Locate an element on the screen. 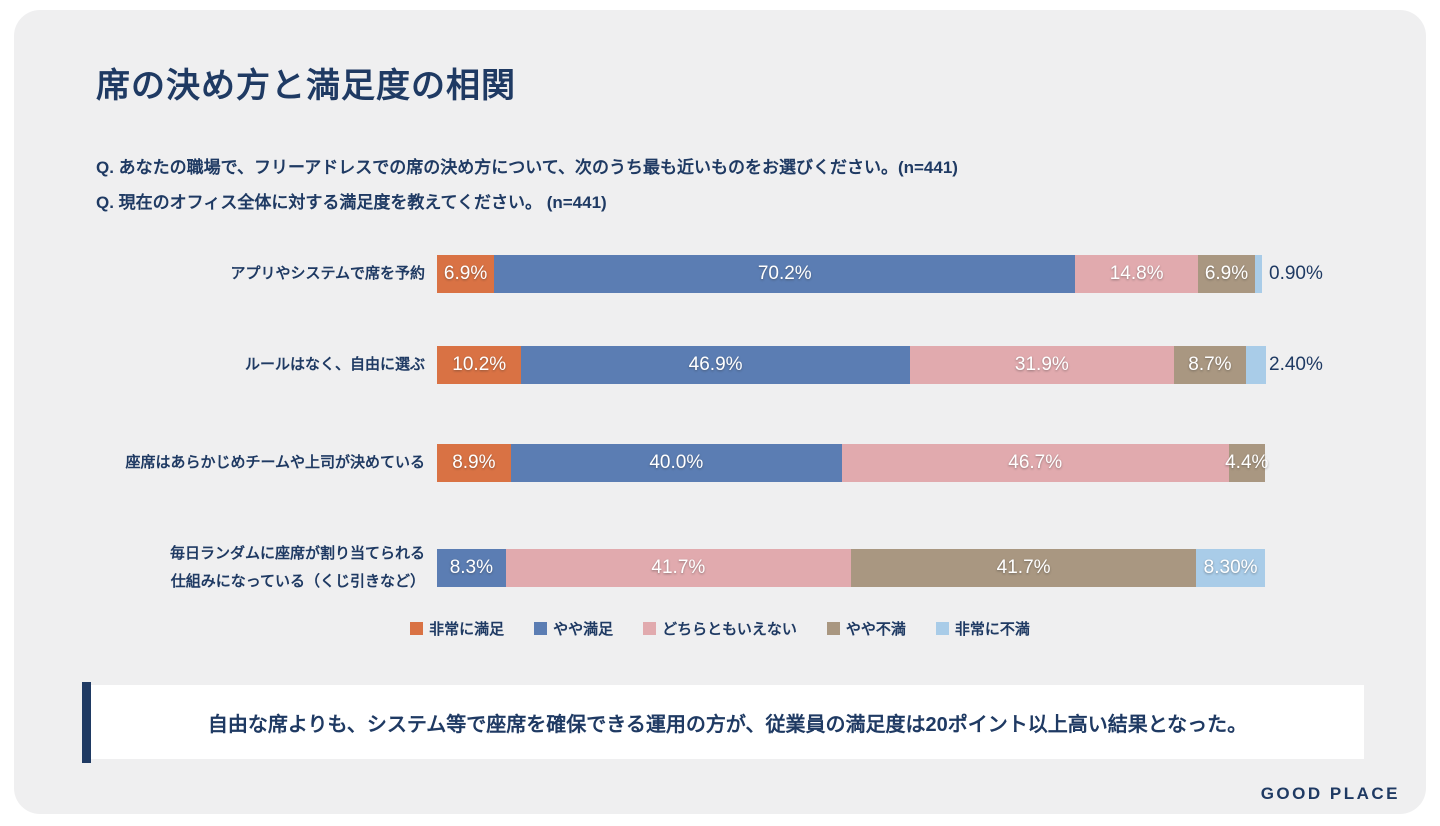 The height and width of the screenshot is (826, 1440). segment-label: 8.3% is located at coordinates (471, 567).